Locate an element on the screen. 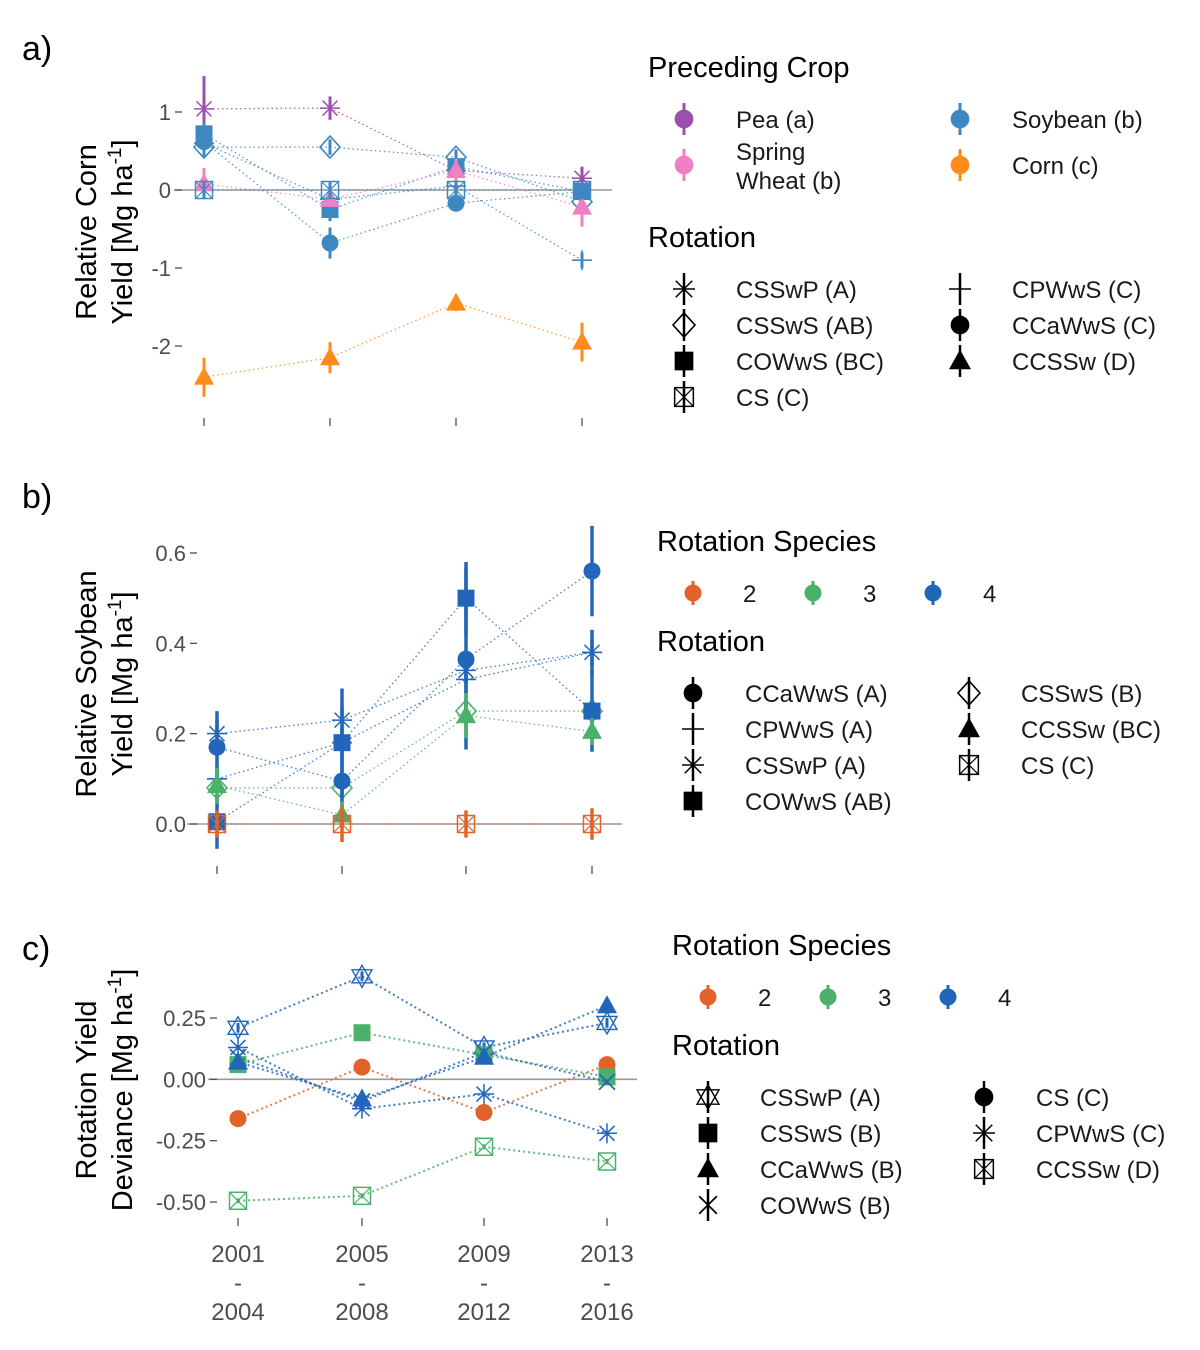 This screenshot has width=1200, height=1350. point-cssws is located at coordinates (330, 147).